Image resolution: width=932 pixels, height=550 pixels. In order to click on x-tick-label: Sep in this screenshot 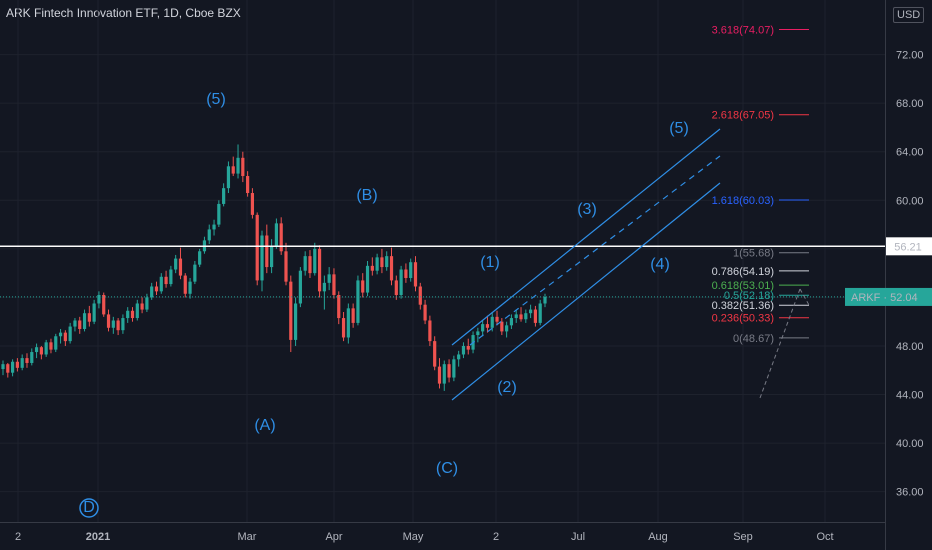, I will do `click(743, 537)`.